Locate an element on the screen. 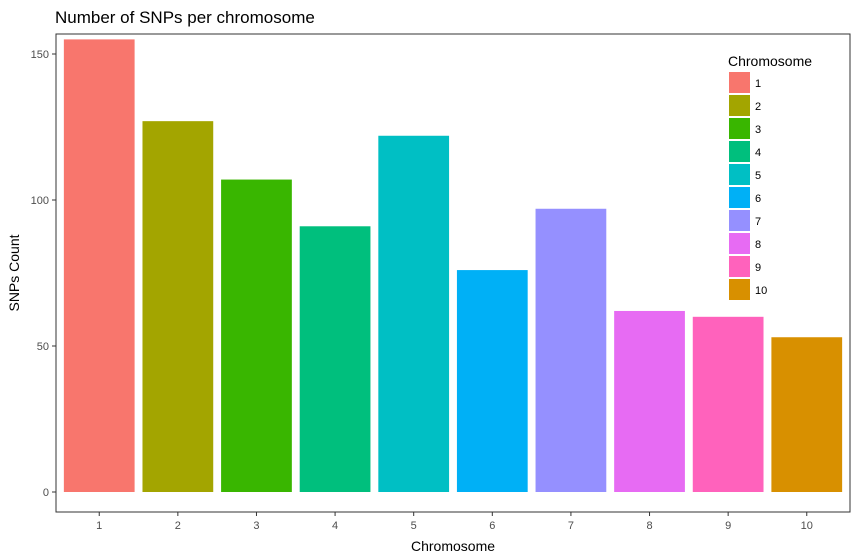  legend-title: Chromosome is located at coordinates (770, 61).